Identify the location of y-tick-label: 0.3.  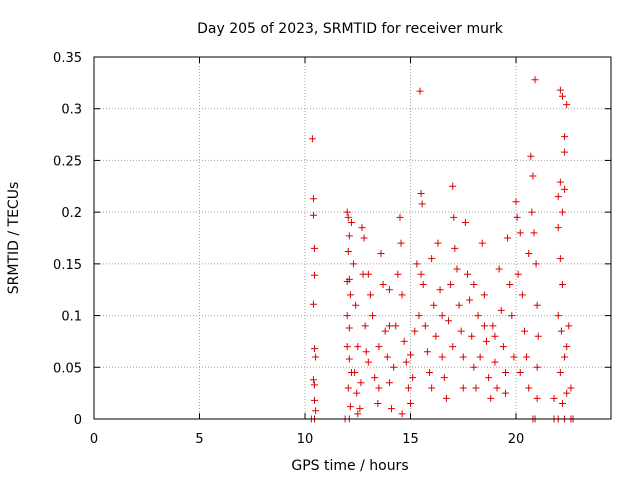
(71, 110).